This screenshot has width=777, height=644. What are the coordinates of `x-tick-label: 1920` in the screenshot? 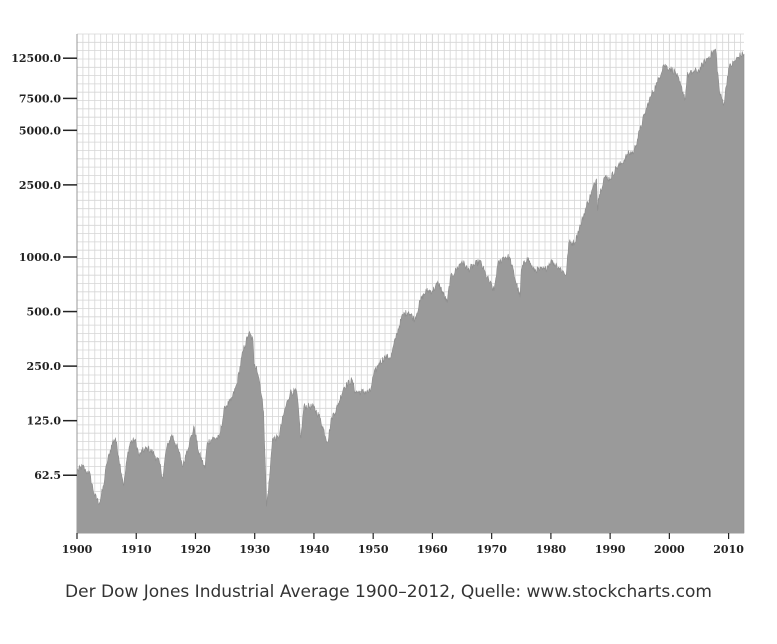 It's located at (195, 549).